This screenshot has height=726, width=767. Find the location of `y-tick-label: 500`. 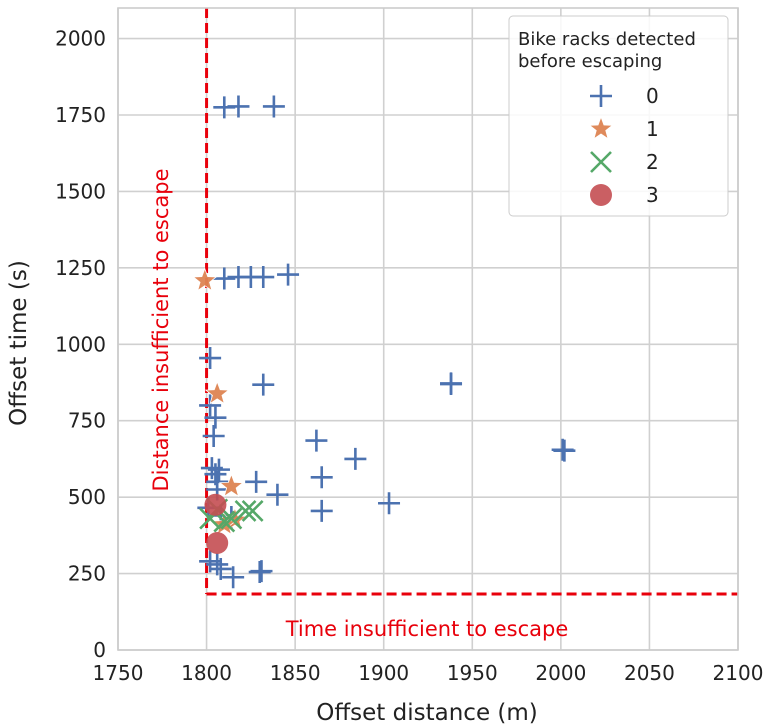

y-tick-label: 500 is located at coordinates (87, 497).